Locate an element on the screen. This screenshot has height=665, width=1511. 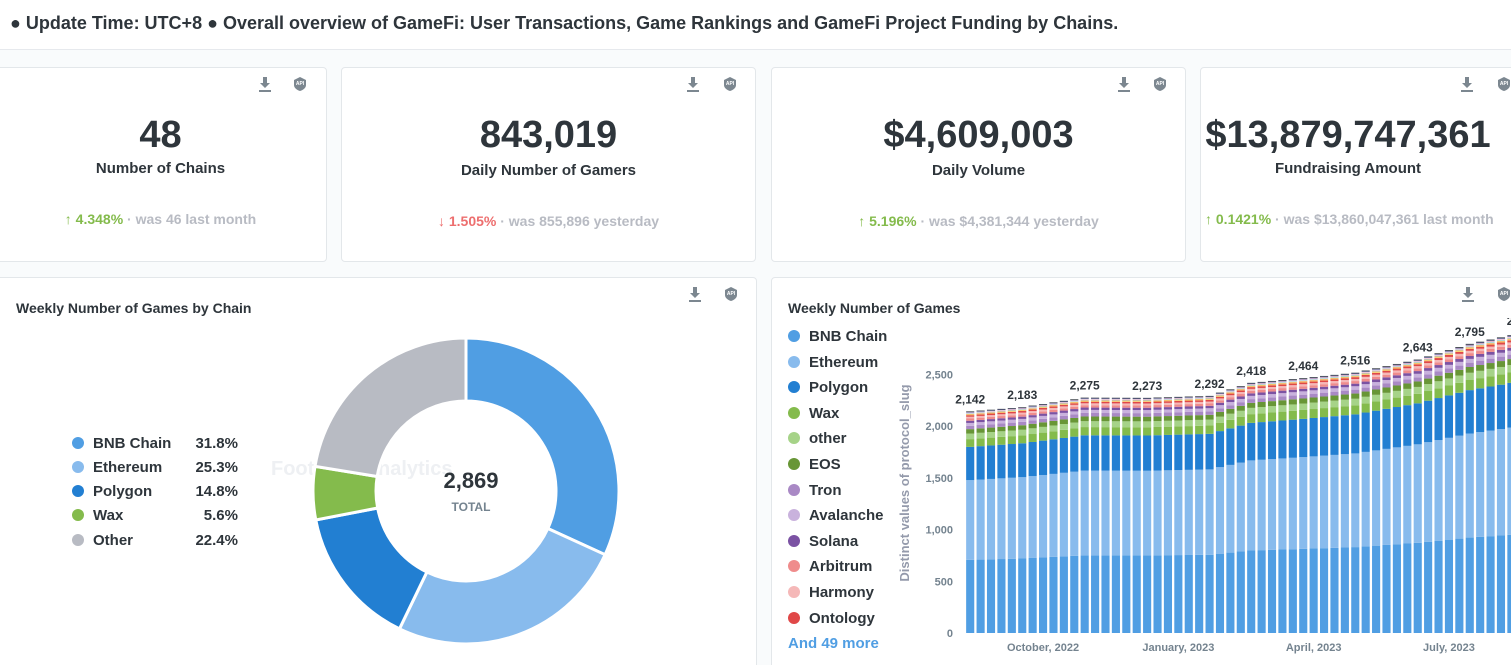
legend-item: Ontology is located at coordinates (831, 618).